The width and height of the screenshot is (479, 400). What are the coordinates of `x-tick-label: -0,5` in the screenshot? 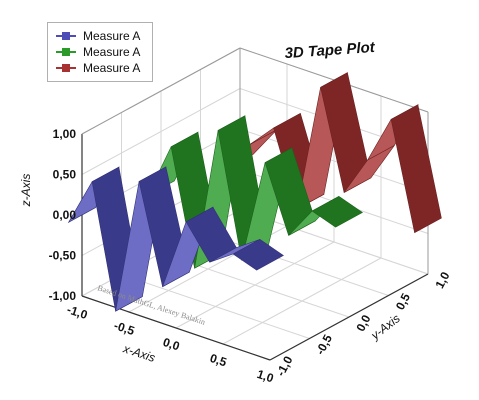 It's located at (124, 328).